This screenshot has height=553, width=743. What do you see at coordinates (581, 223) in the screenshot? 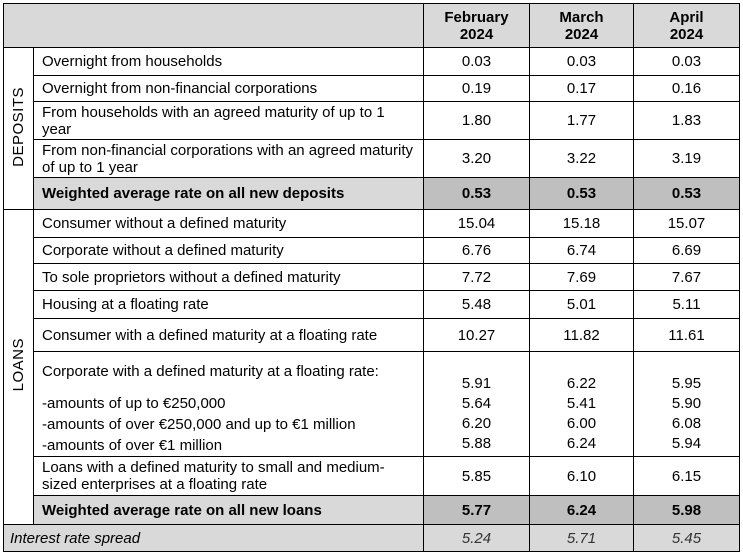
I see `value-cell: 15.18` at bounding box center [581, 223].